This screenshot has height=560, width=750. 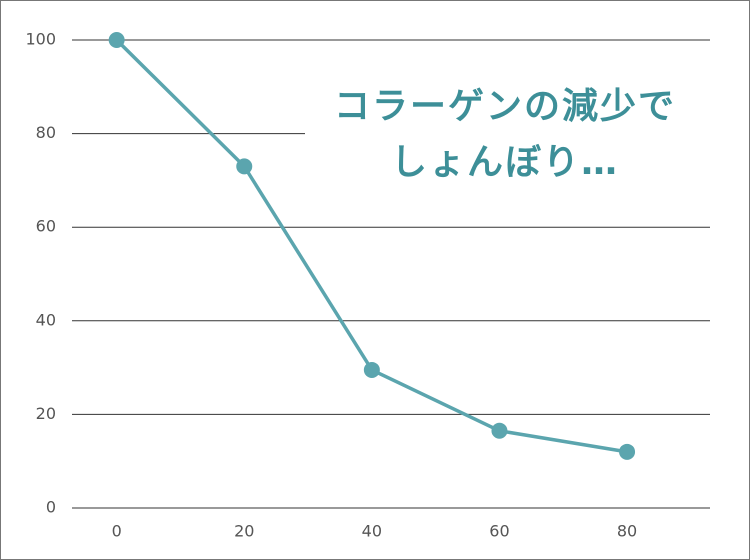 What do you see at coordinates (40, 39) in the screenshot?
I see `y-tick-label: 100` at bounding box center [40, 39].